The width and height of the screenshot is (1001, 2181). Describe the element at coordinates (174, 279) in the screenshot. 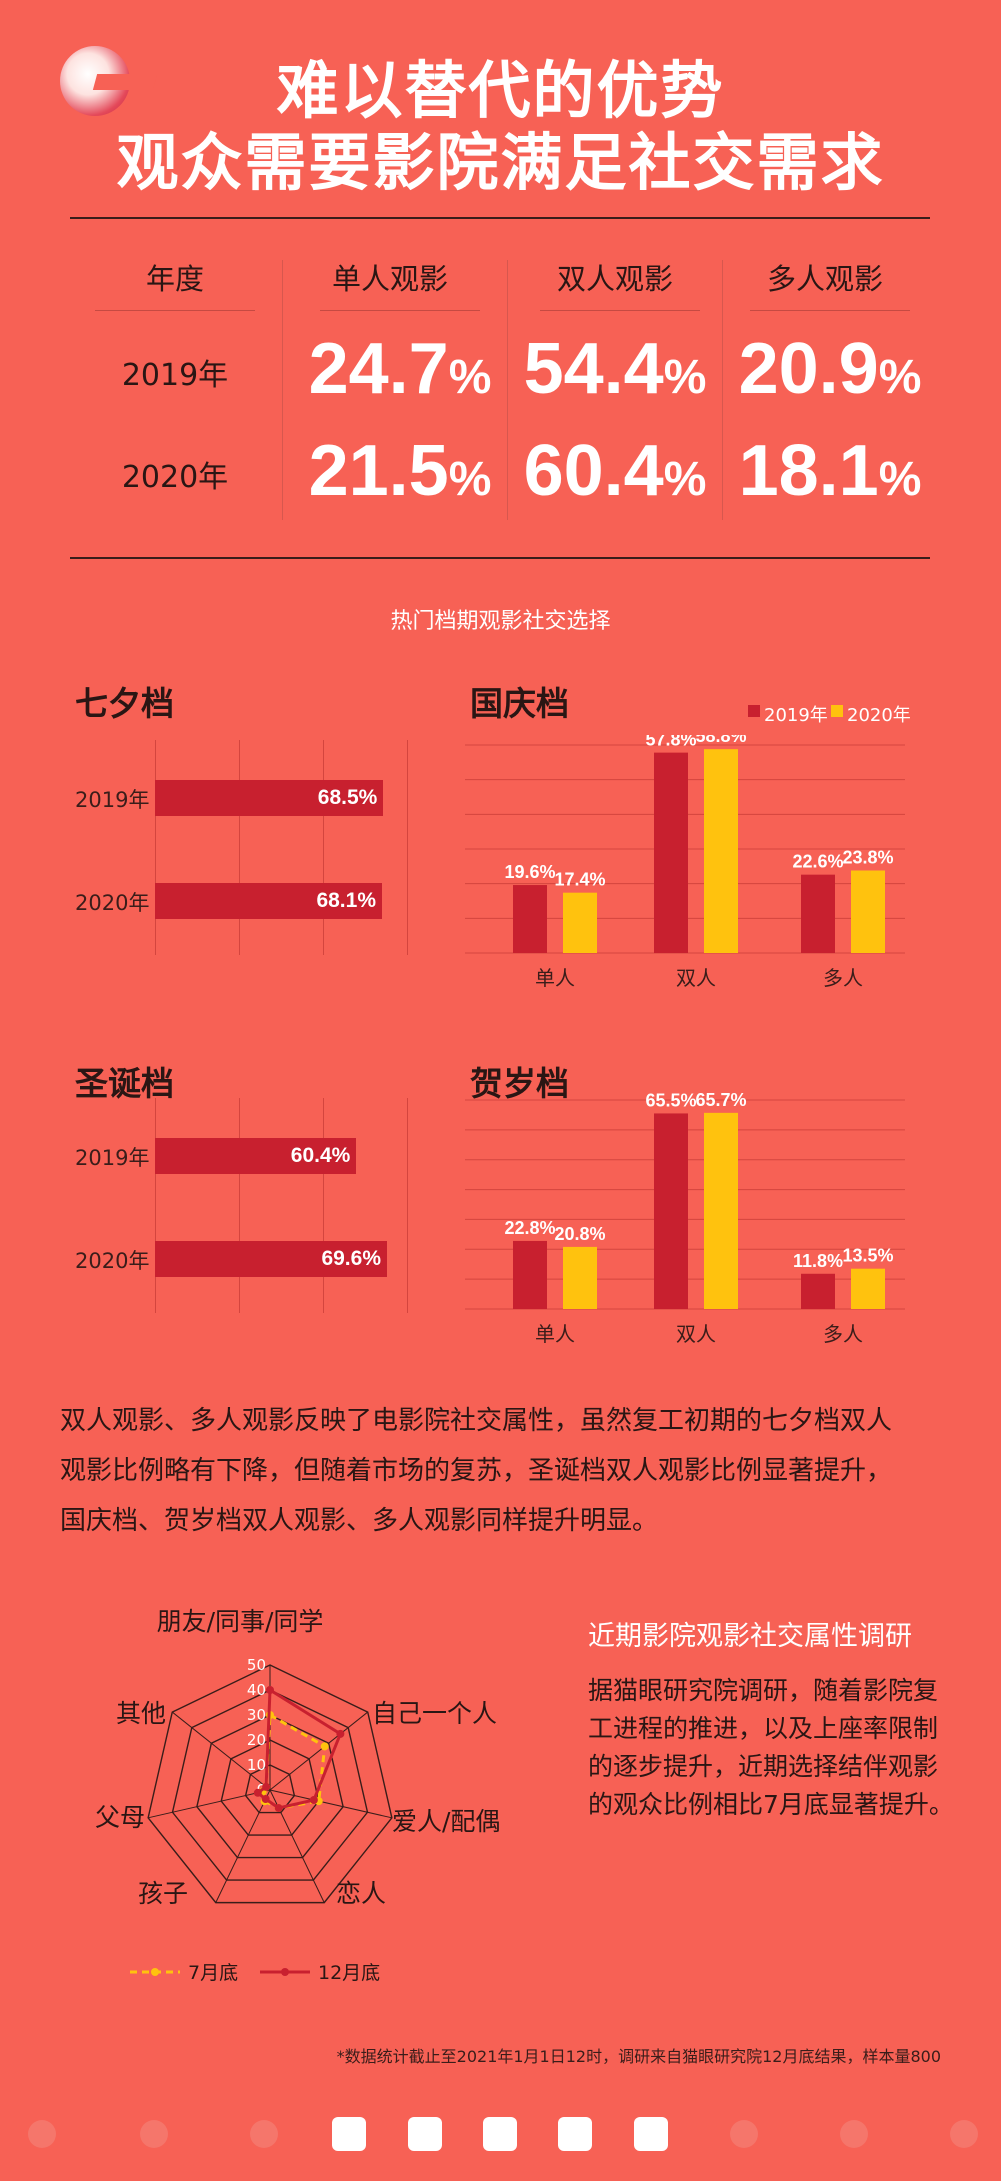

I see `table-header-year: 年度` at that location.